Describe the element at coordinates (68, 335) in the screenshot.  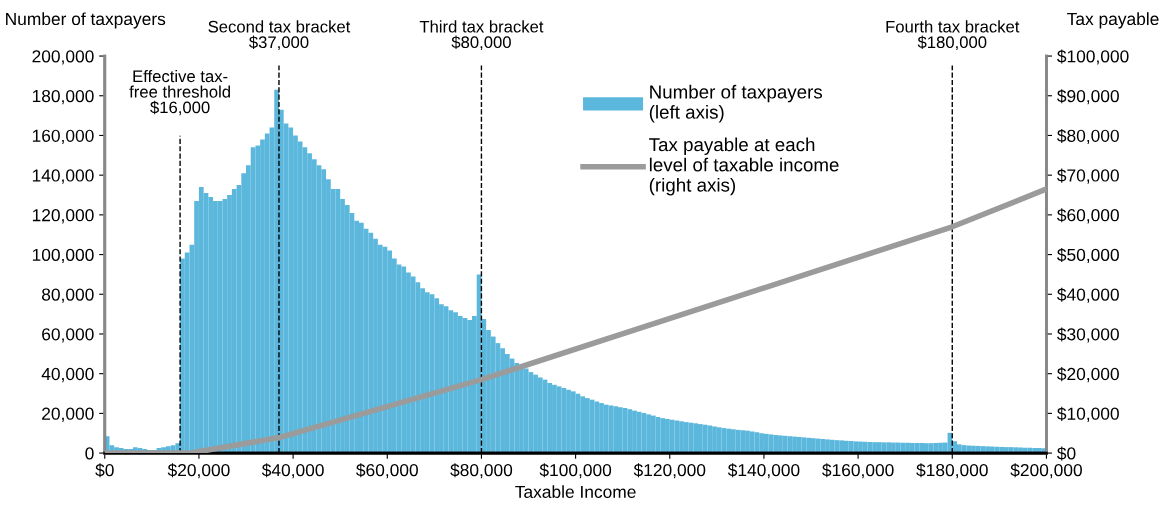
I see `y-tick-label: 60,000` at that location.